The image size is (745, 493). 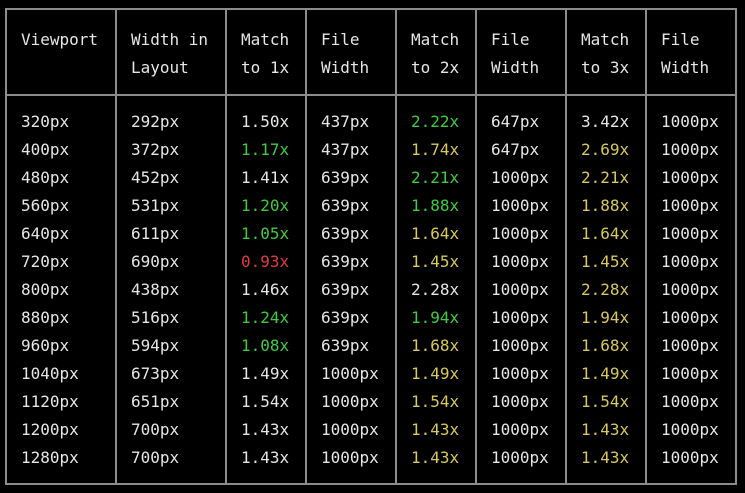 I want to click on cell-viewport: 800px, so click(x=45, y=289).